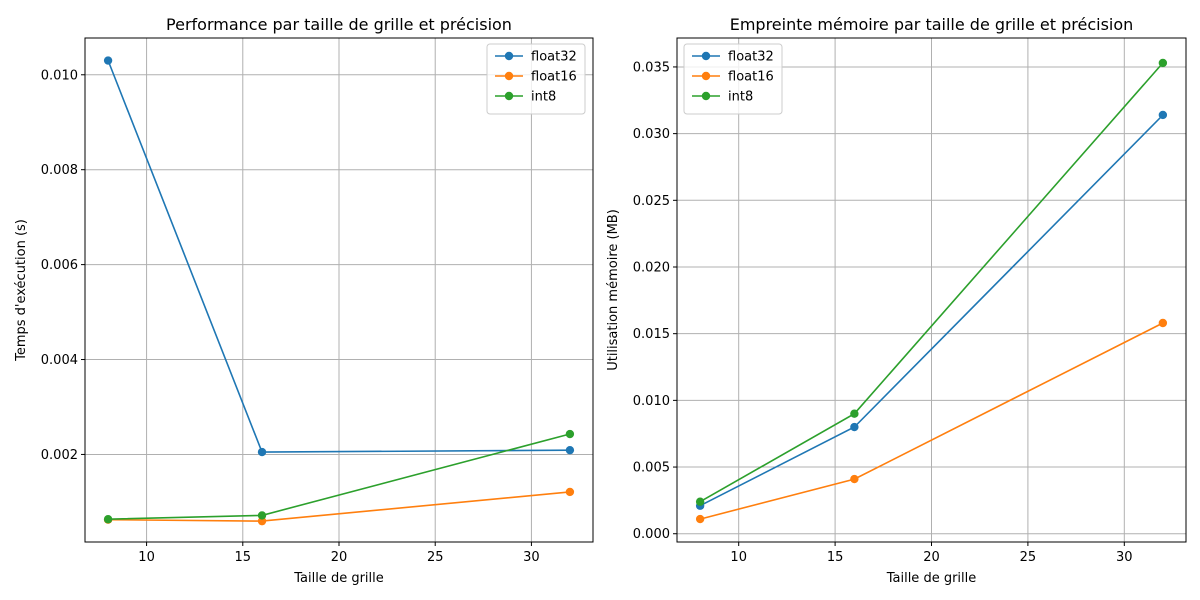 This screenshot has height=600, width=1200. I want to click on y-tick-label: 0.000, so click(651, 534).